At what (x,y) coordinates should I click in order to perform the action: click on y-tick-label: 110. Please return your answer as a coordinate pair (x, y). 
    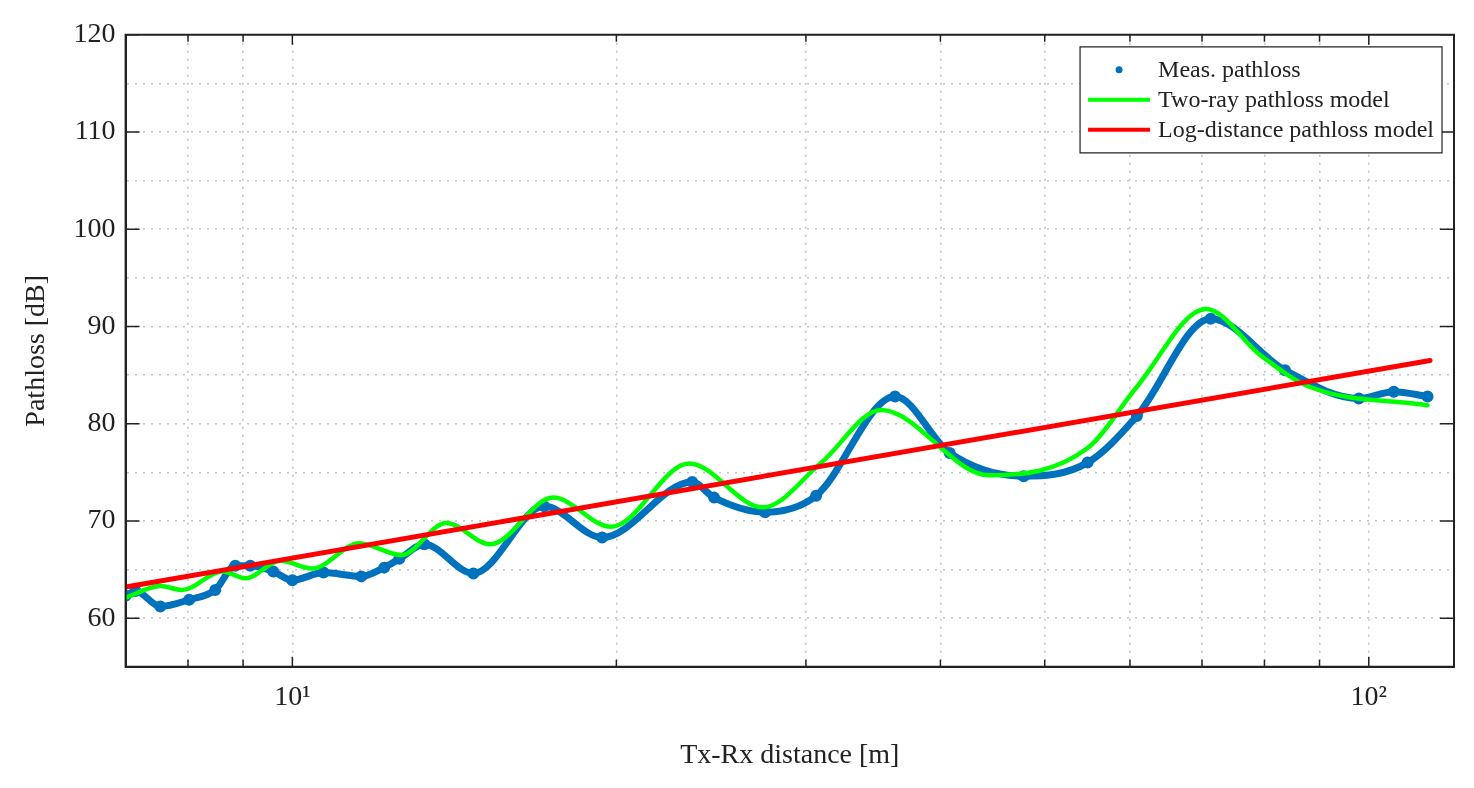
    Looking at the image, I should click on (95, 130).